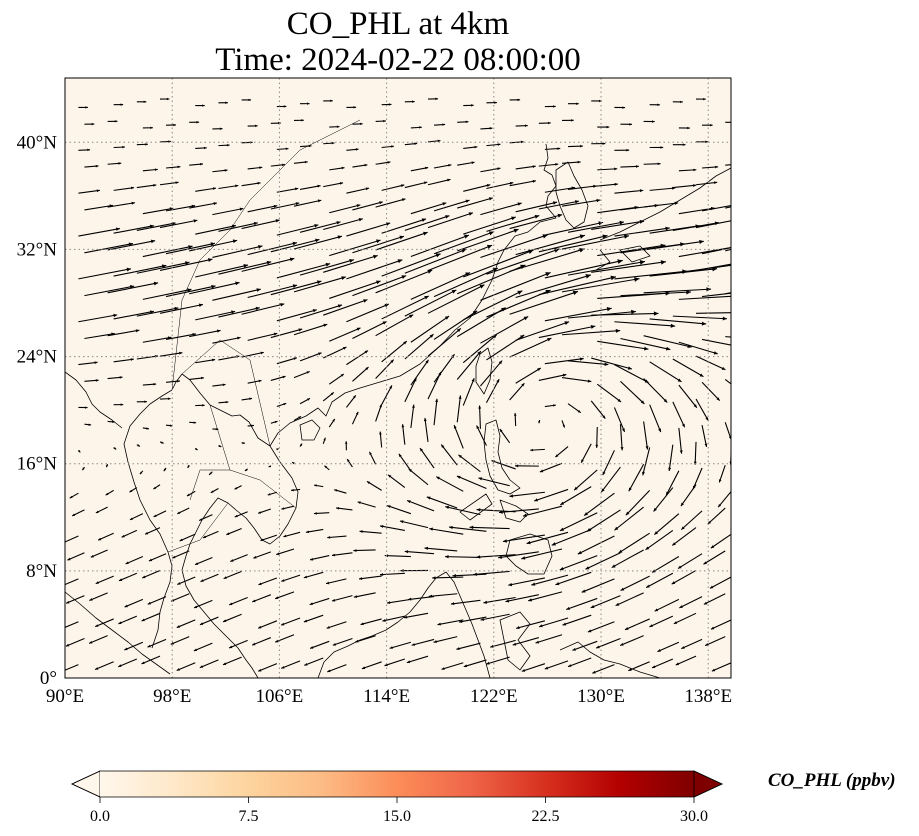 This screenshot has height=836, width=919. Describe the element at coordinates (148, 519) in the screenshot. I see `coastline-myanmar` at that location.